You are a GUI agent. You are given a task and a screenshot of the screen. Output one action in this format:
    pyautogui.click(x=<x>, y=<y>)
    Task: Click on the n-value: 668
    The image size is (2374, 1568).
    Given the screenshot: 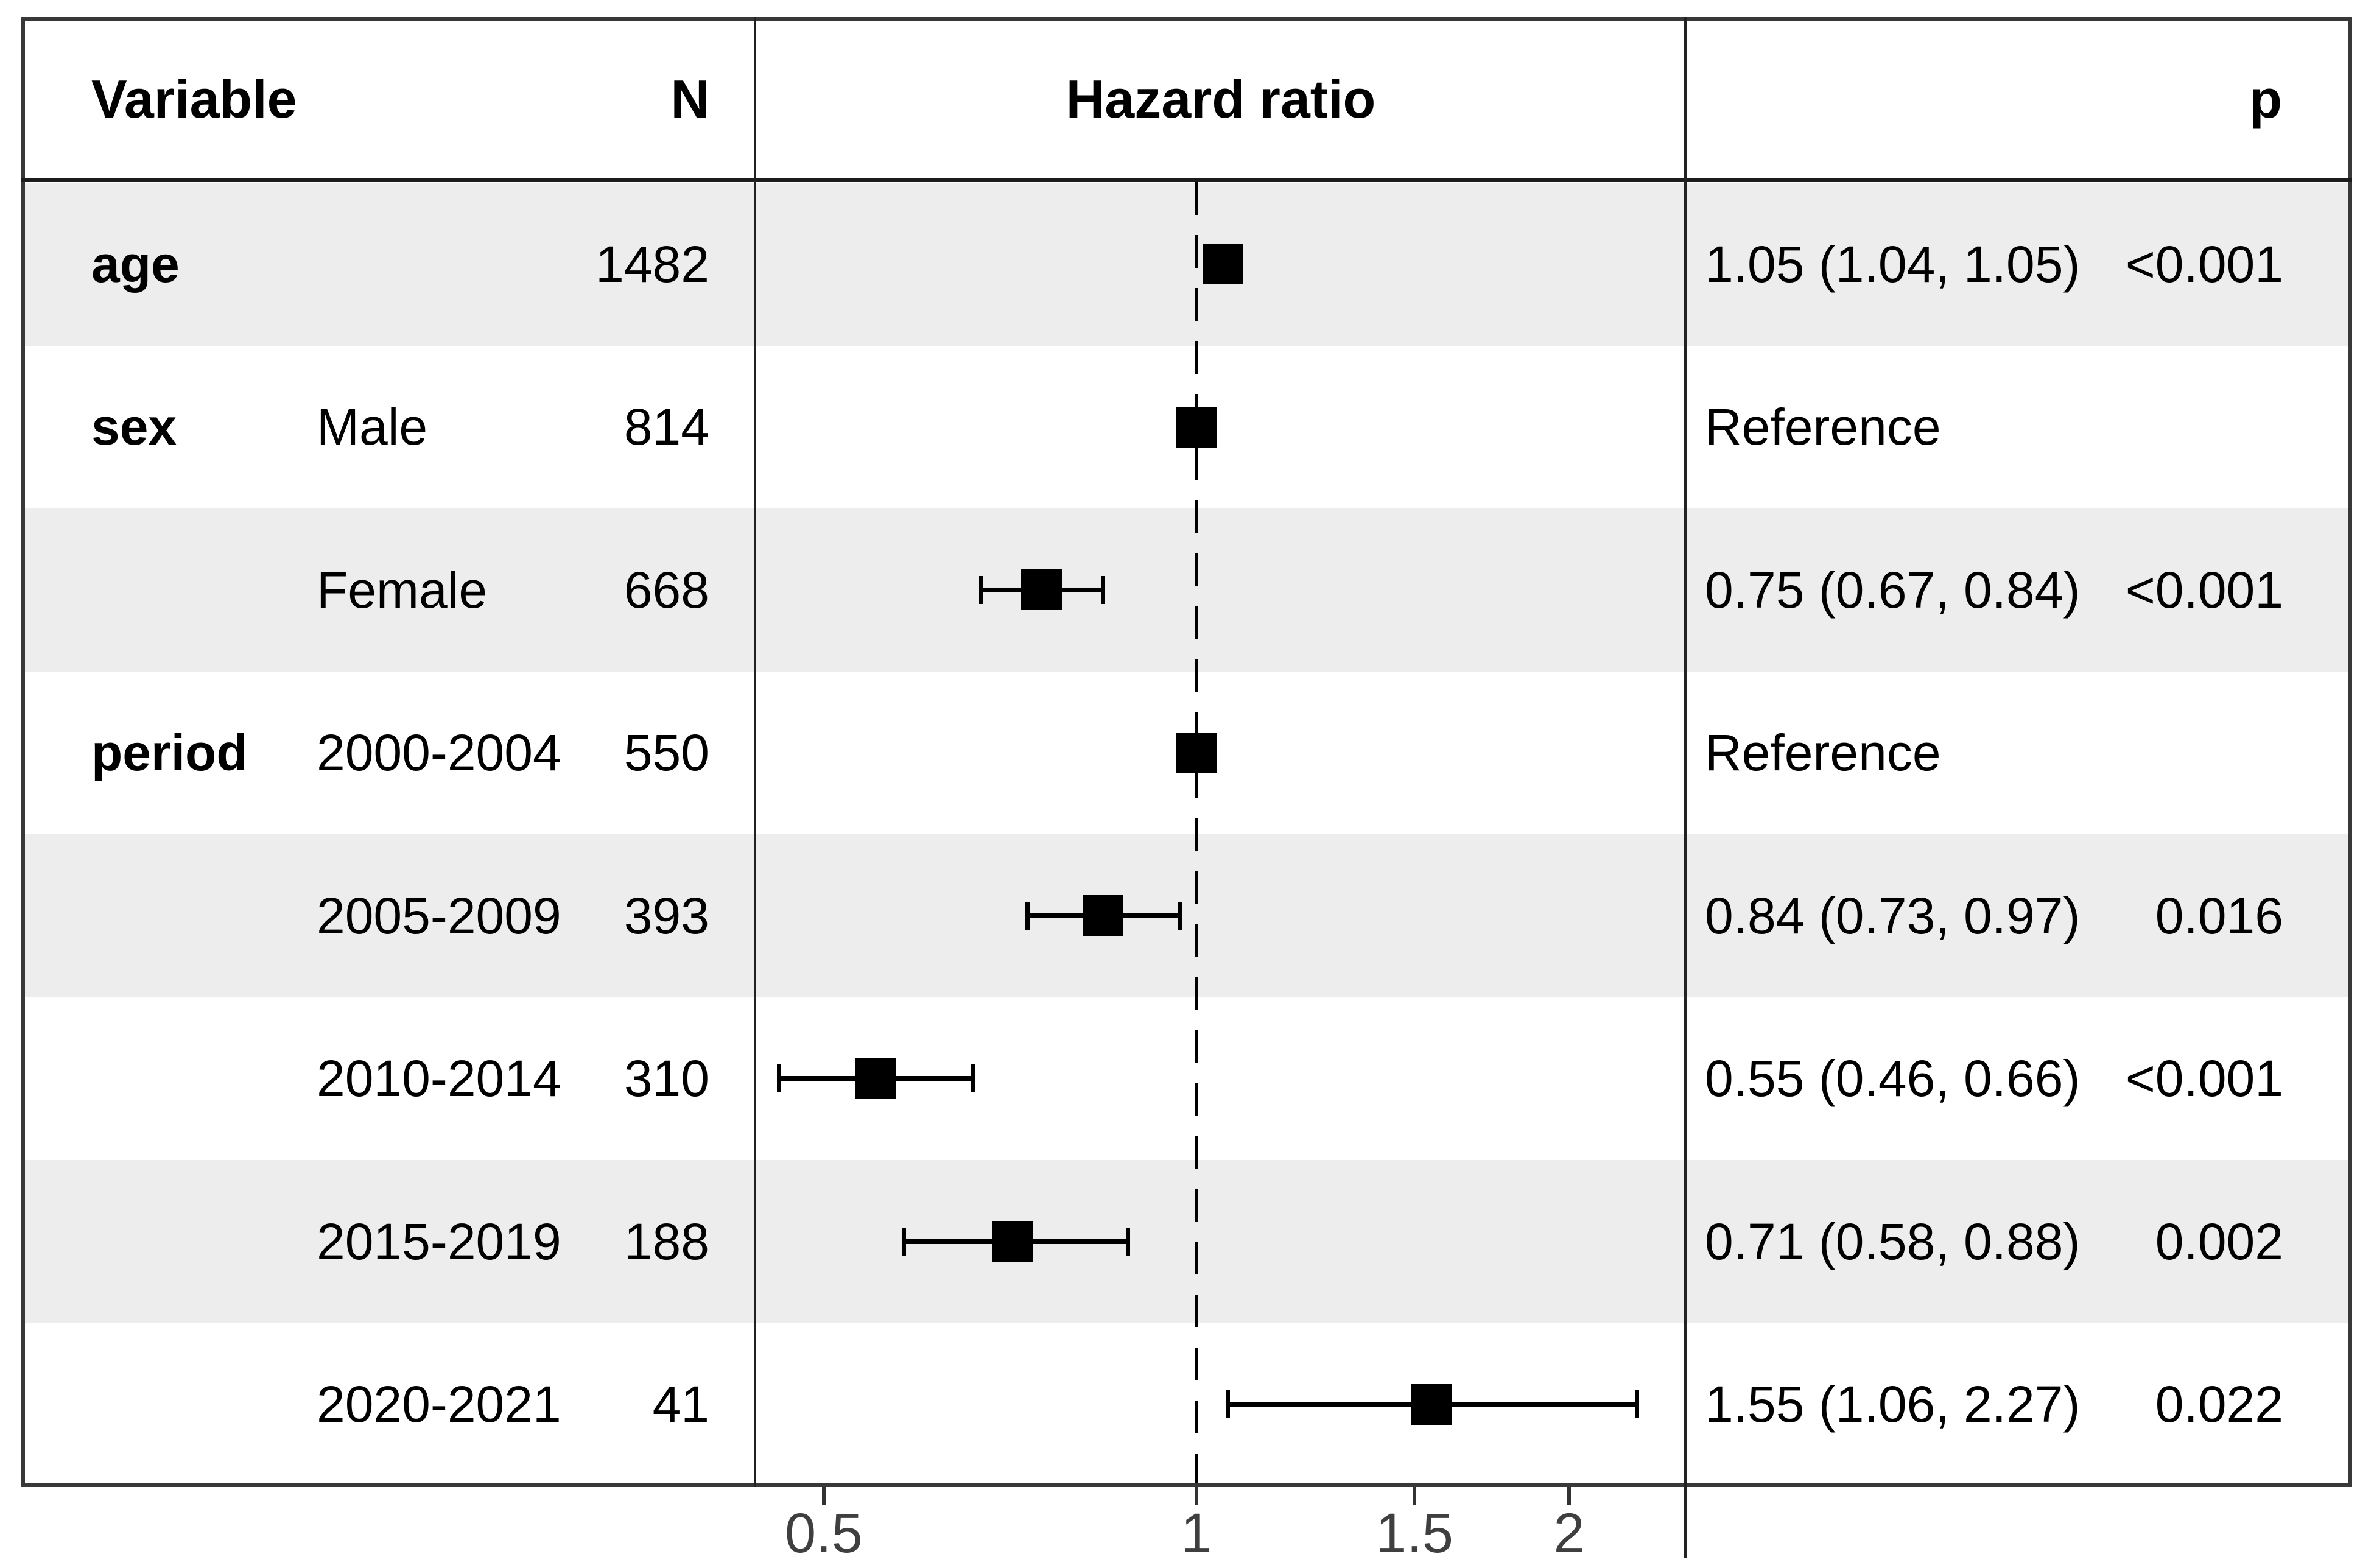 What is the action you would take?
    pyautogui.click(x=666, y=590)
    